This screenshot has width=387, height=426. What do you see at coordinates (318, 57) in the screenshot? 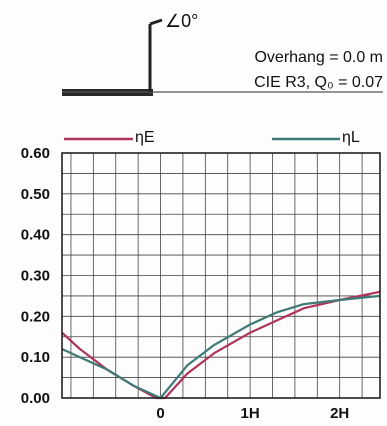
I see `overhang-text: Overhang = 0.0 m` at bounding box center [318, 57].